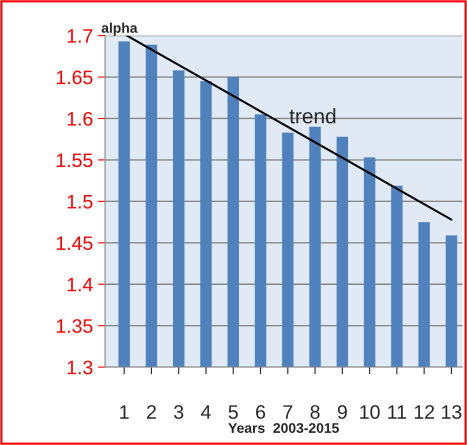 This screenshot has width=467, height=445. I want to click on y-axis-title: alpha, so click(120, 29).